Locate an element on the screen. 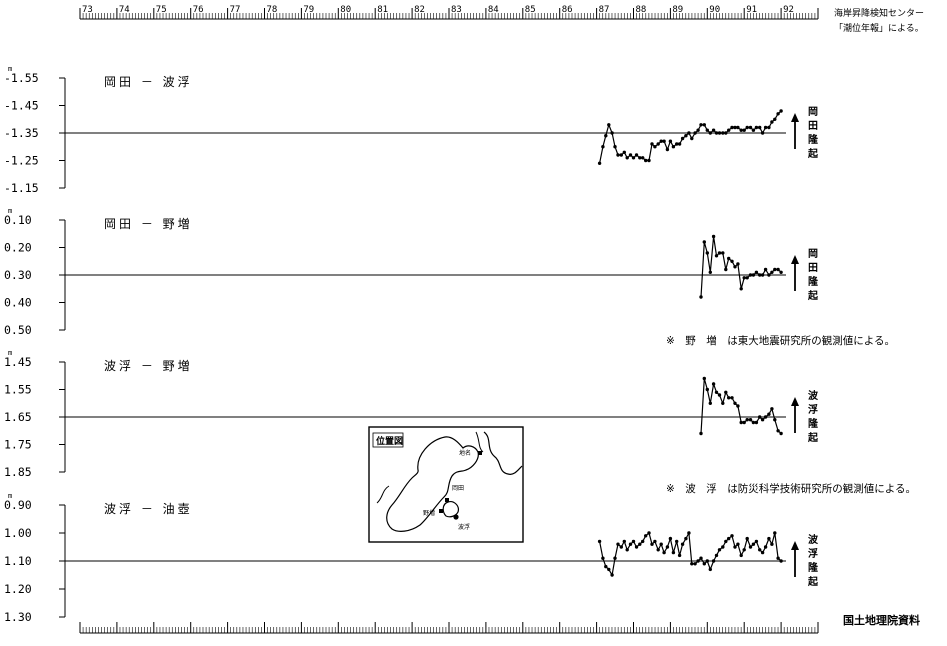  y-axis-tick-label: -1.25 is located at coordinates (21, 161).